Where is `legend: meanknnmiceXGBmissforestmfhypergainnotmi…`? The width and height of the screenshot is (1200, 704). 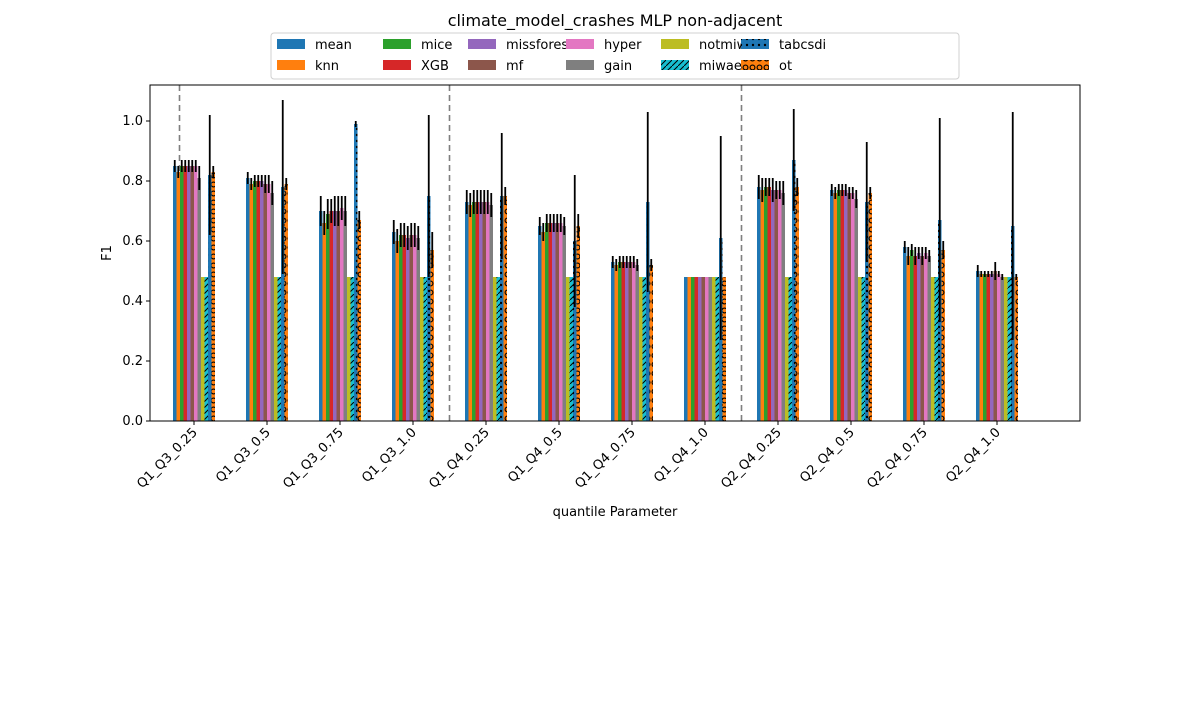 legend: meanknnmiceXGBmissforestmfhypergainnotmi… is located at coordinates (615, 56).